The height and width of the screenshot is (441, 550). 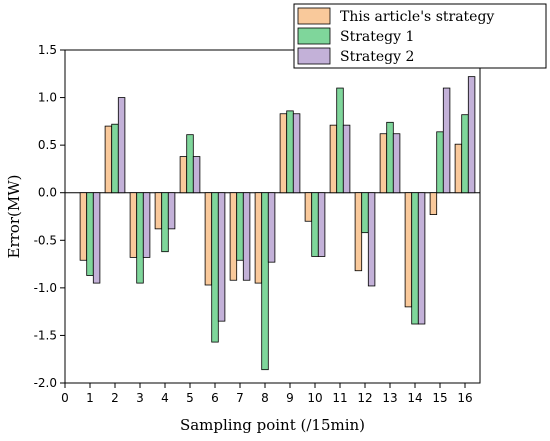 I want to click on y-tick-label: 1.5, so click(x=47, y=50).